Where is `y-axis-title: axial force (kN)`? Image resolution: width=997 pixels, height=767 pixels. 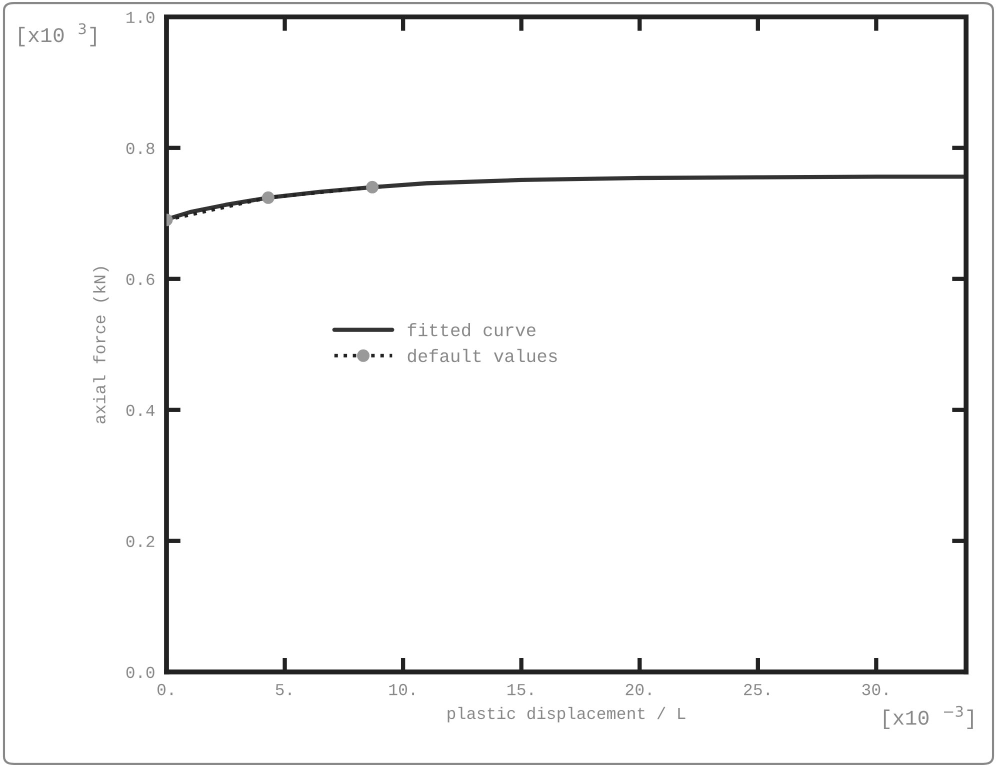
y-axis-title: axial force (kN) is located at coordinates (101, 345).